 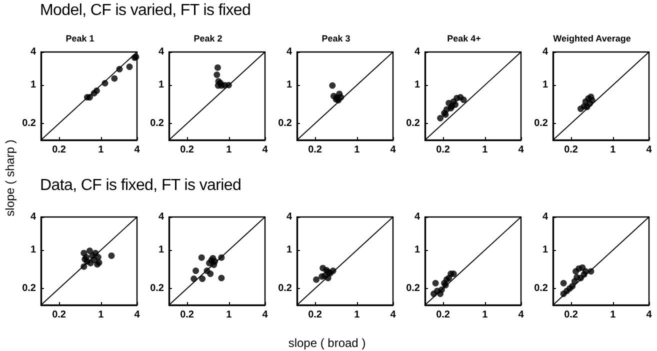 I want to click on chart-title: Peak 1, so click(x=80, y=39).